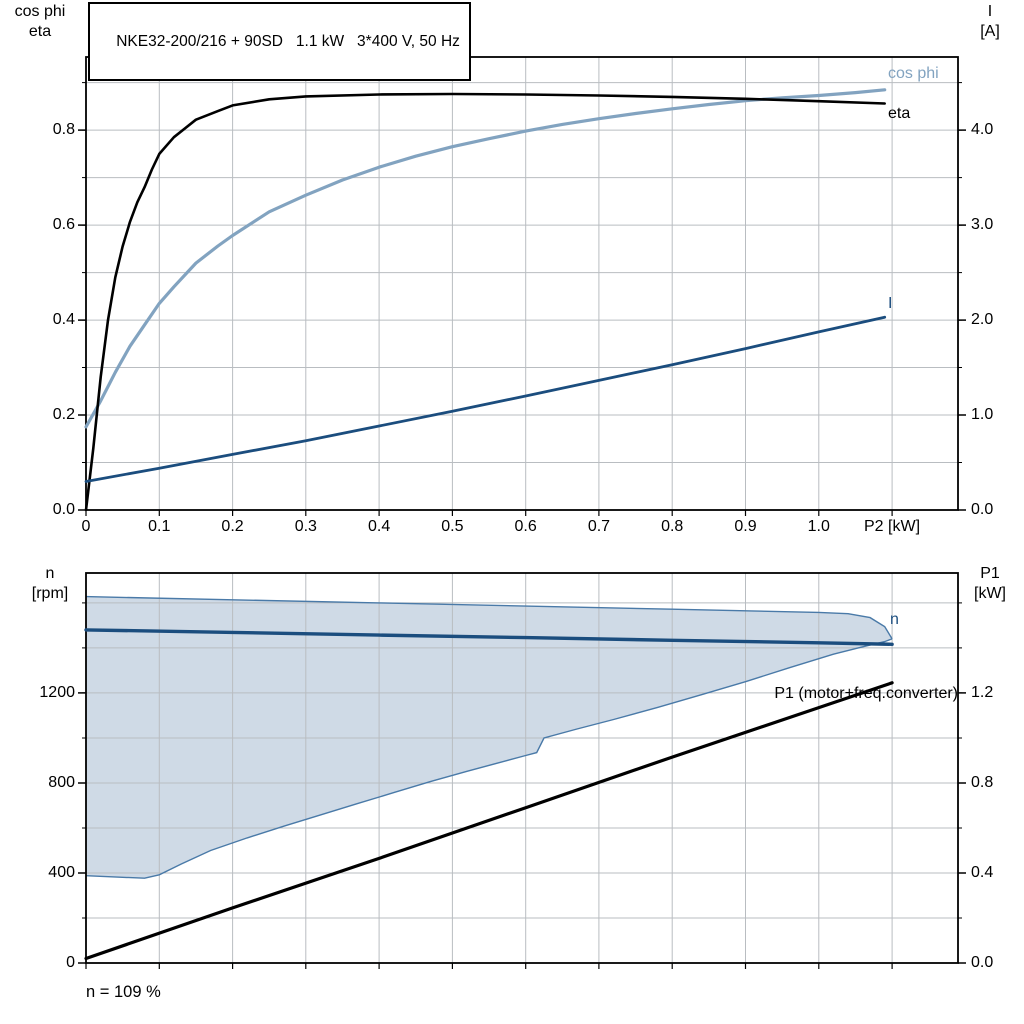  I want to click on axis-title-speed-symbol: n, so click(50, 573).